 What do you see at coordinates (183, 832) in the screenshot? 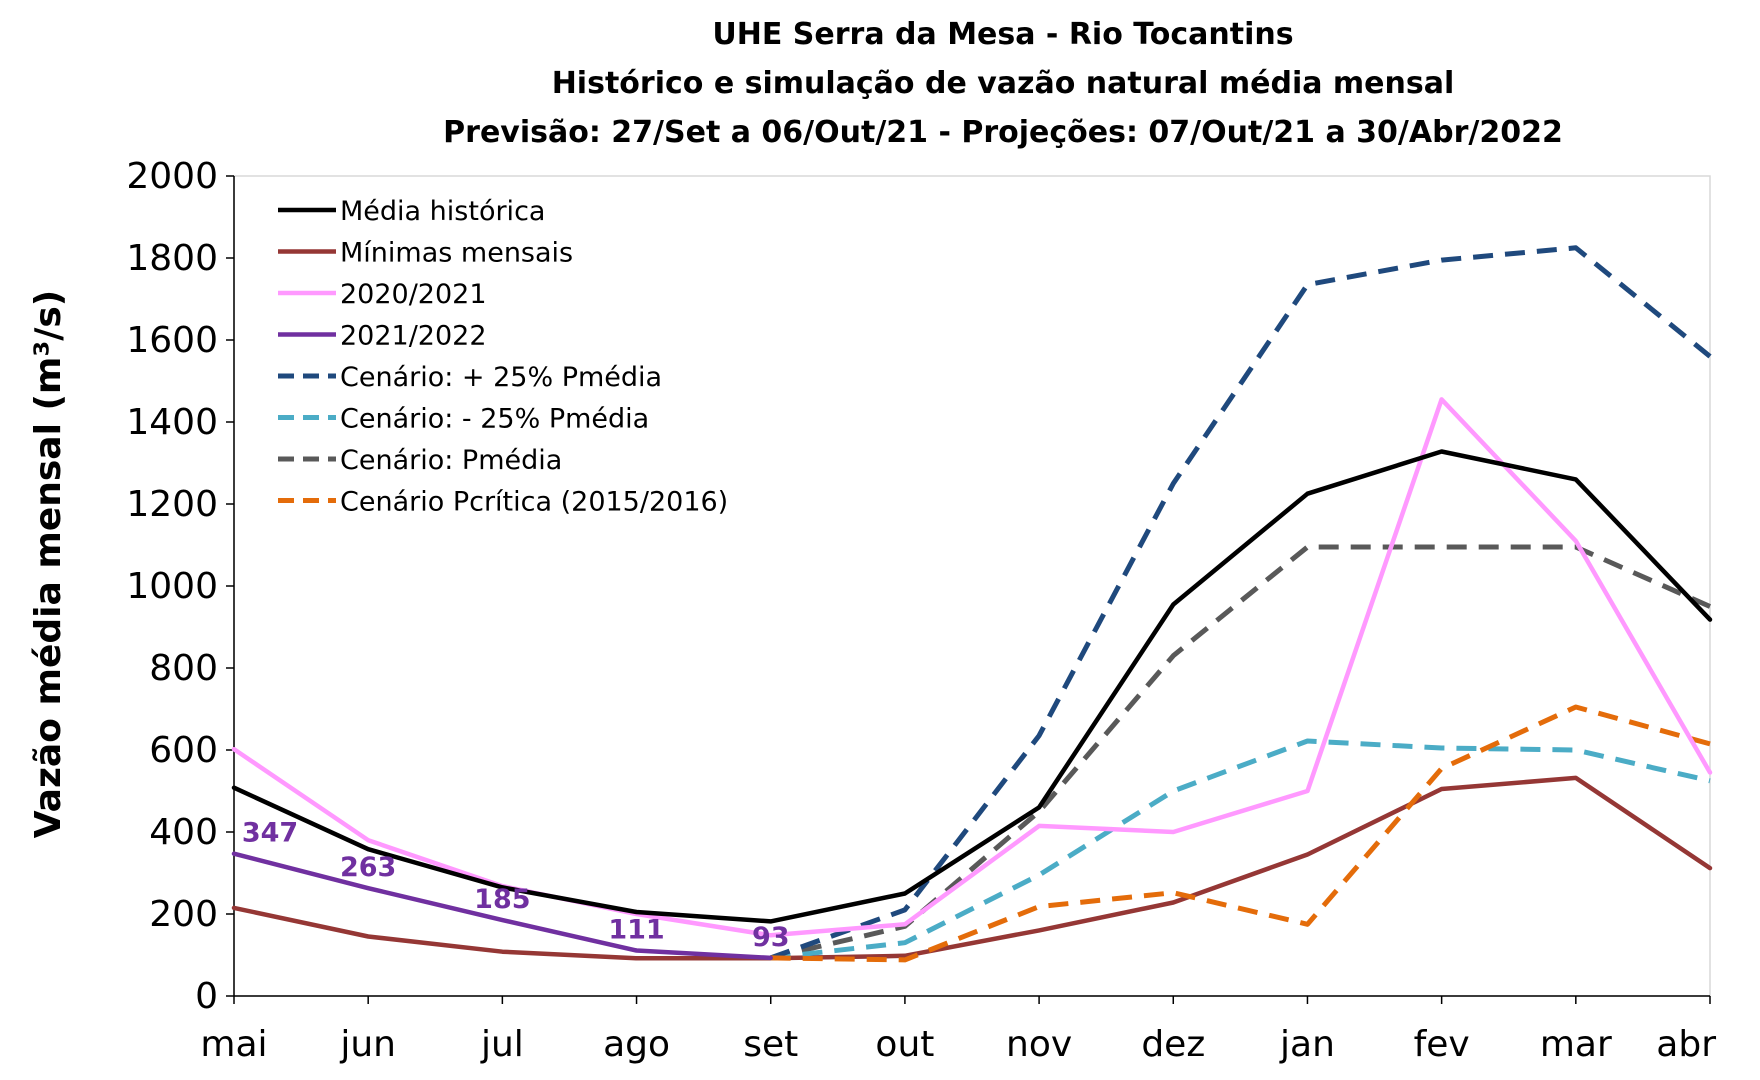
I see `y-tick-label: 400` at bounding box center [183, 832].